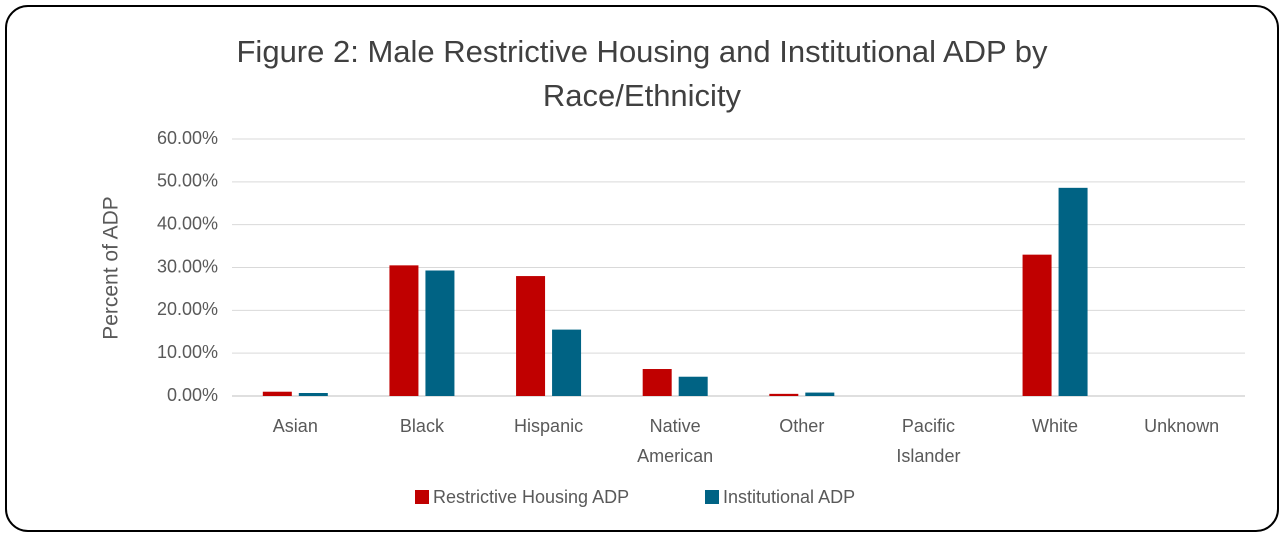 The width and height of the screenshot is (1284, 537). What do you see at coordinates (789, 497) in the screenshot?
I see `legend-label: Institutional ADP` at bounding box center [789, 497].